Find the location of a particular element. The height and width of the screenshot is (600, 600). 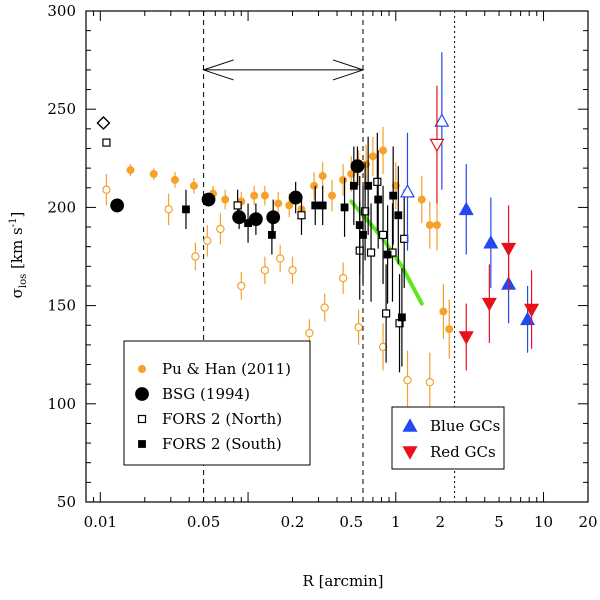

y-tick-label: 200 is located at coordinates (61, 207).